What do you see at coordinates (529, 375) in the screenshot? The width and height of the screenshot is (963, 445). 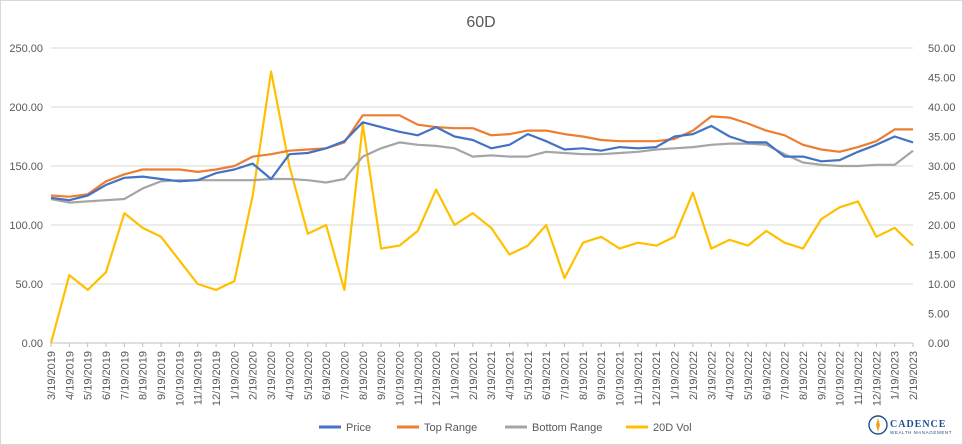 I see `x-tick-label: 5/19/2021` at bounding box center [529, 375].